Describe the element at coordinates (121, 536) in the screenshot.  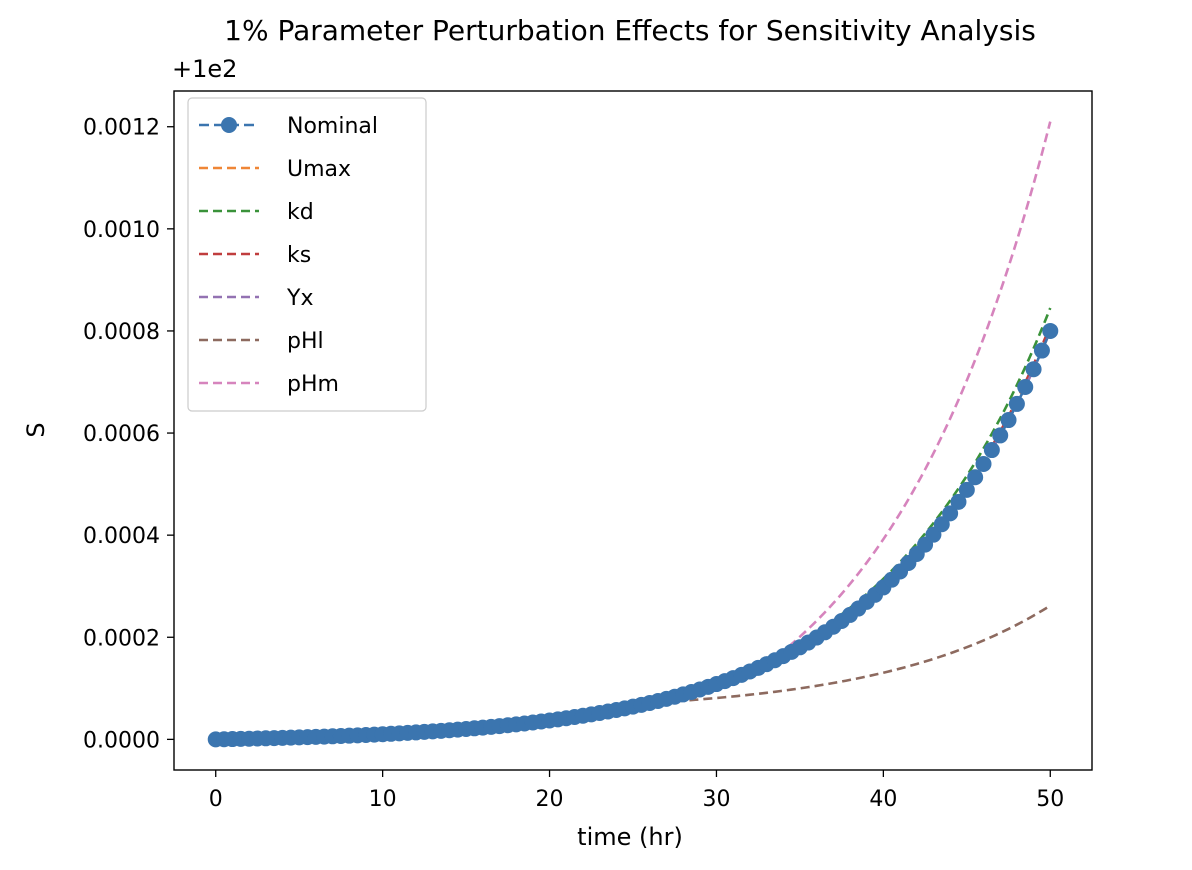
I see `y-tick-label: 0.0004` at that location.